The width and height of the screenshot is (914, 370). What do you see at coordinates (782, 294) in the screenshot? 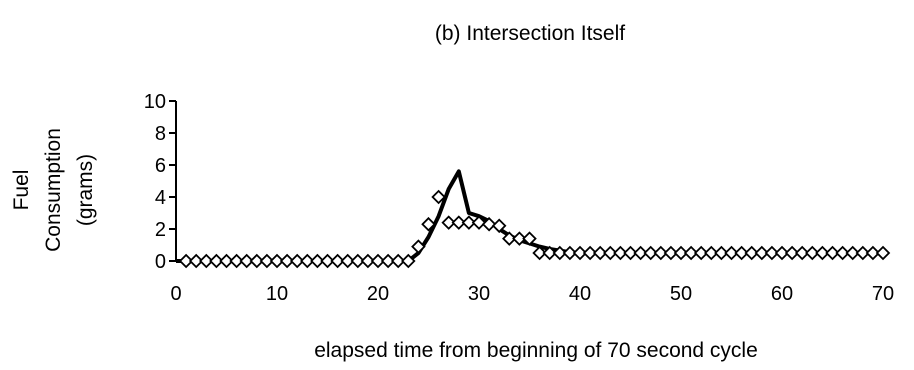
I see `x-tick-label: 60` at bounding box center [782, 294].